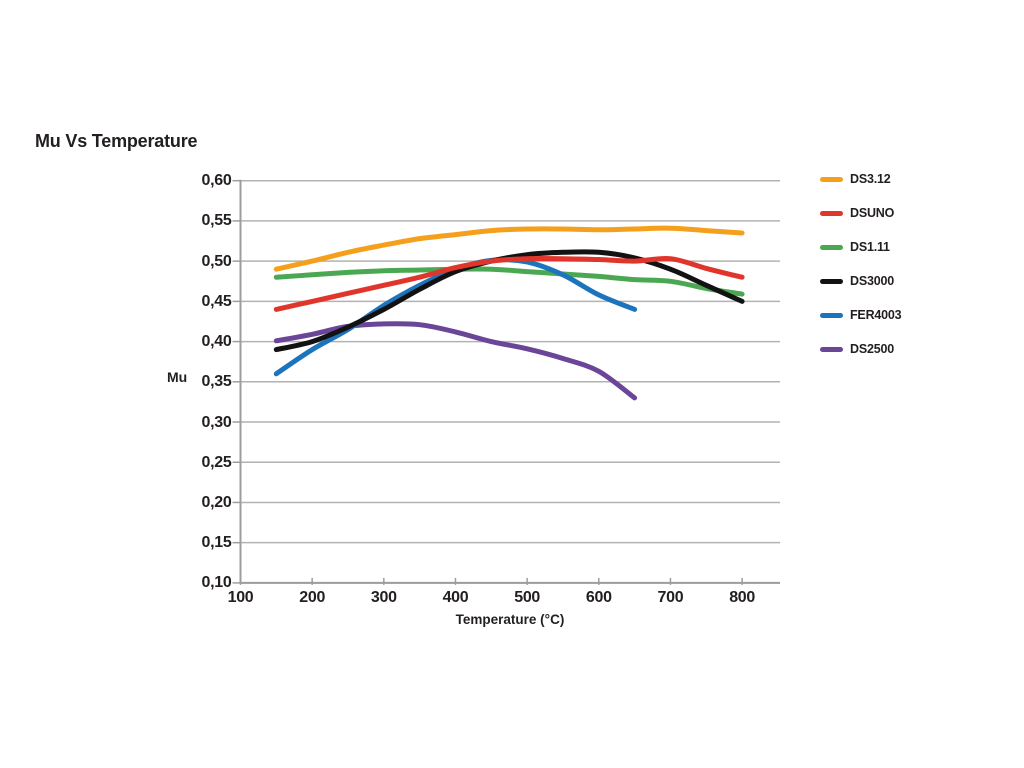  What do you see at coordinates (177, 377) in the screenshot?
I see `y-axis-title: Mu` at bounding box center [177, 377].